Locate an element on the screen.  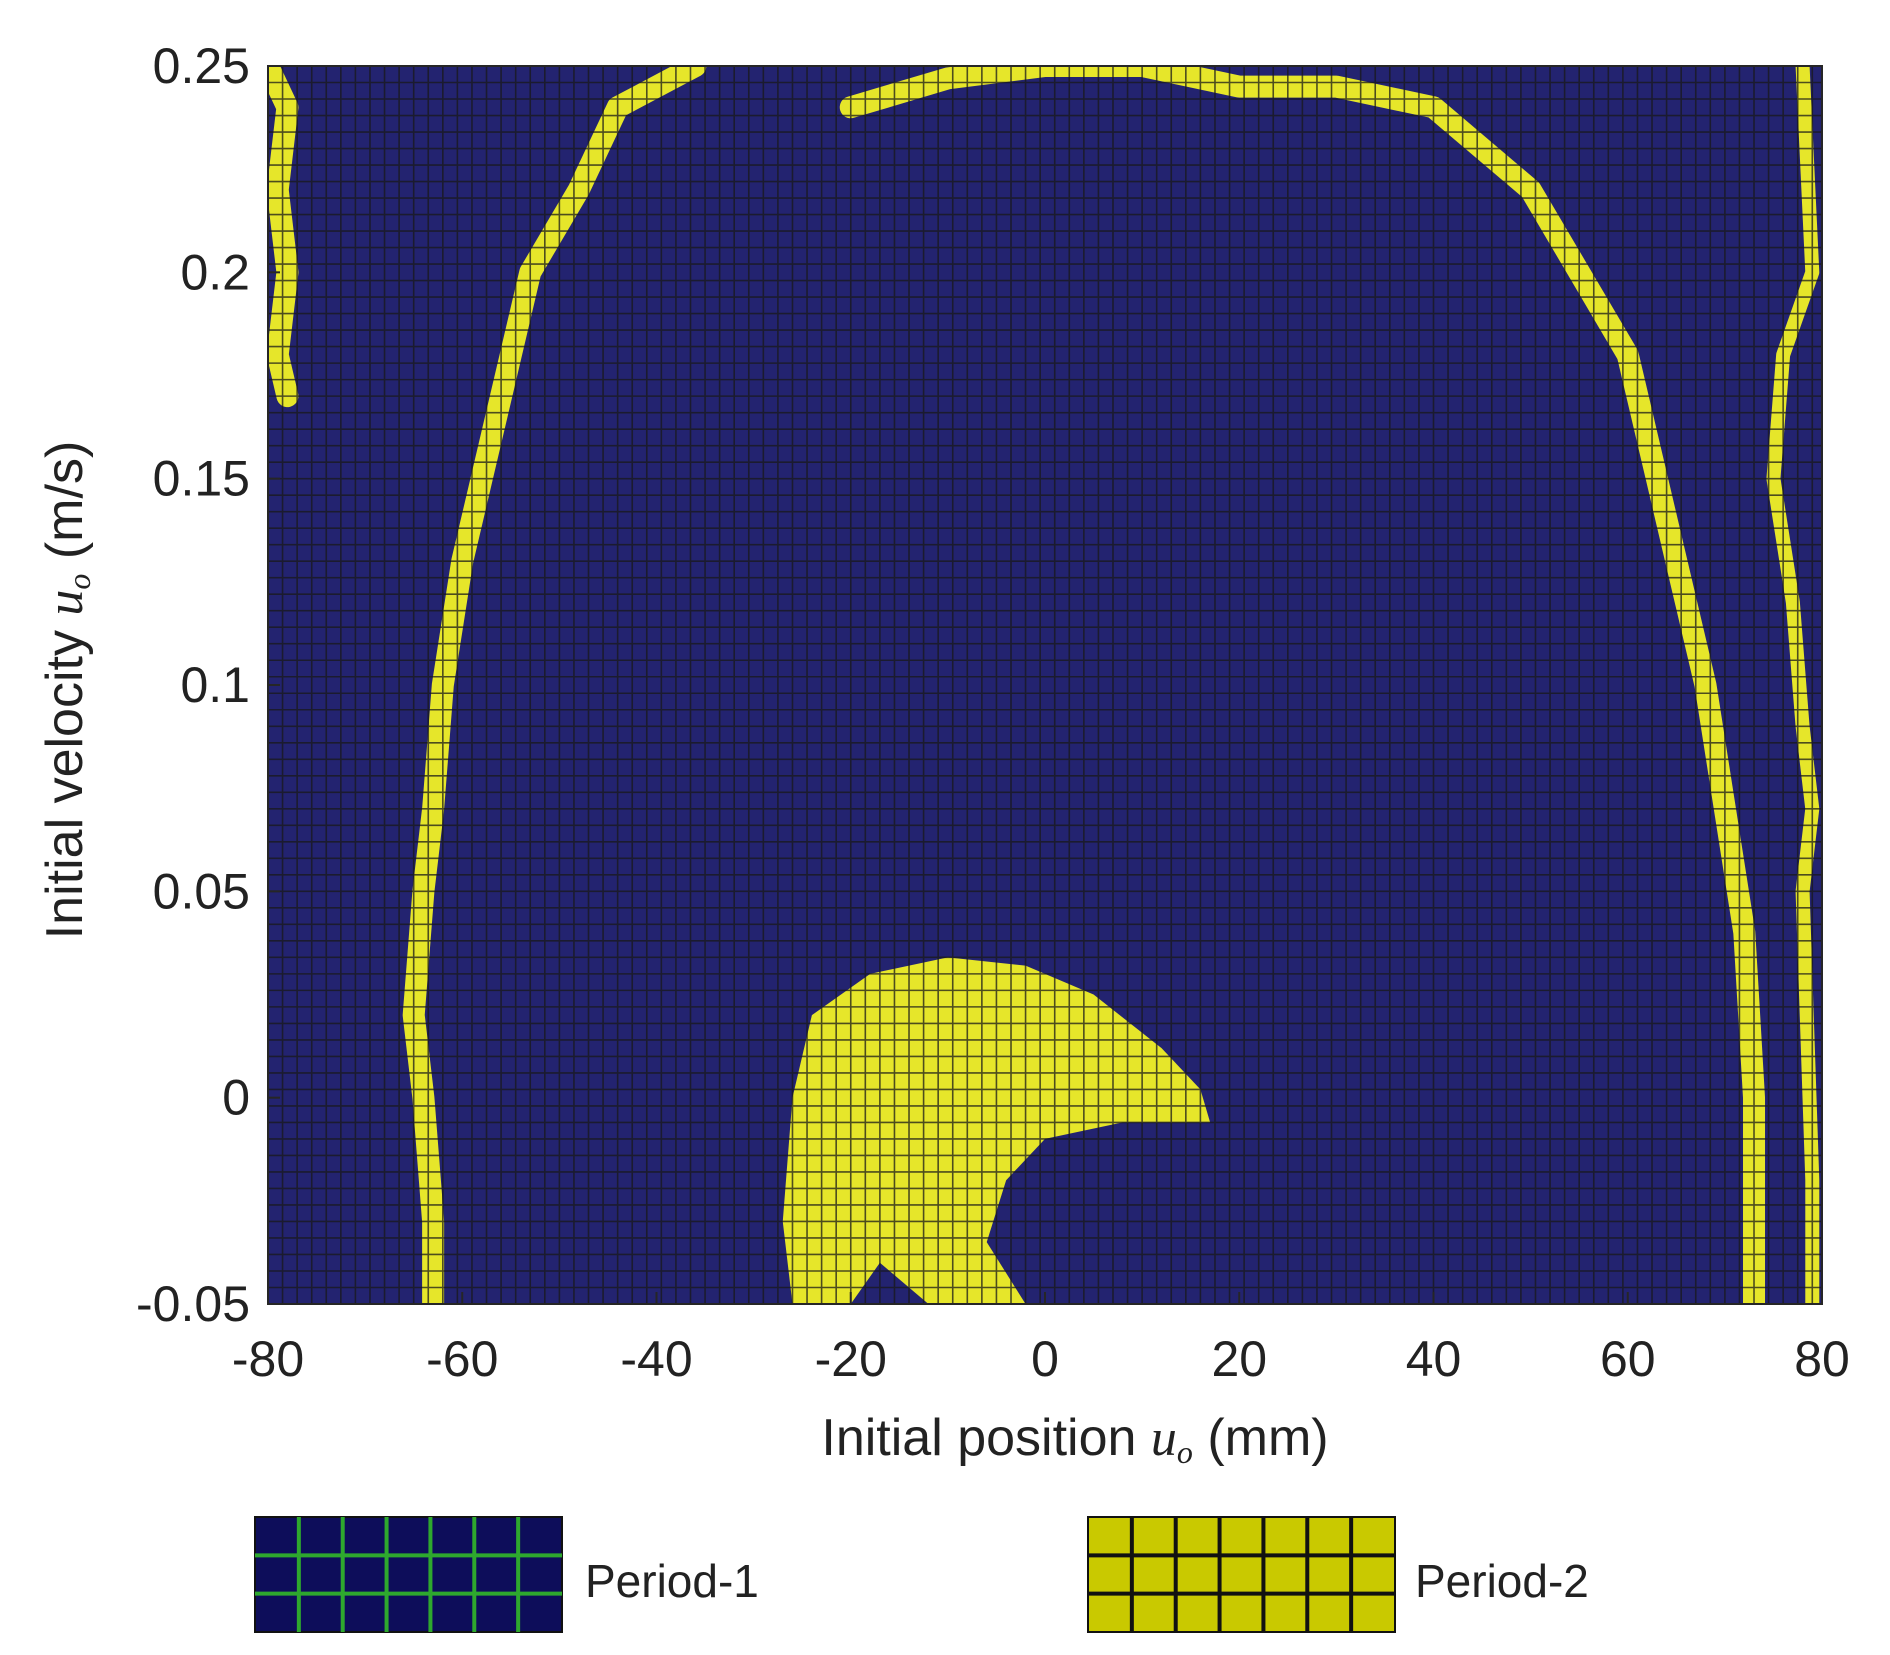
x-axis-label: Initial position uo (mm) is located at coordinates (1074, 1439).